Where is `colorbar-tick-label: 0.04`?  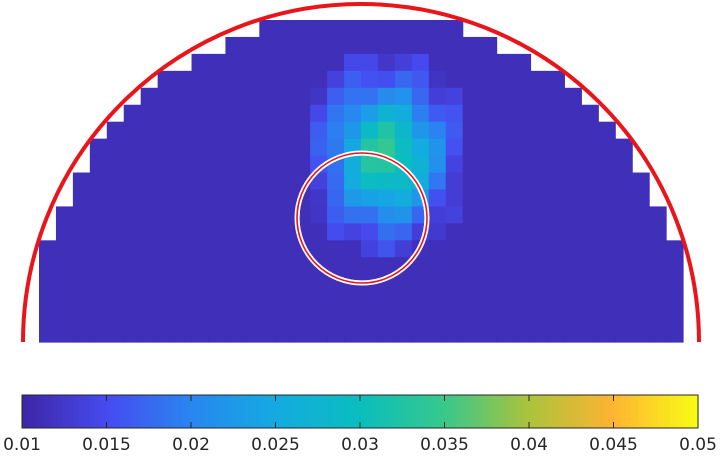 colorbar-tick-label: 0.04 is located at coordinates (529, 445).